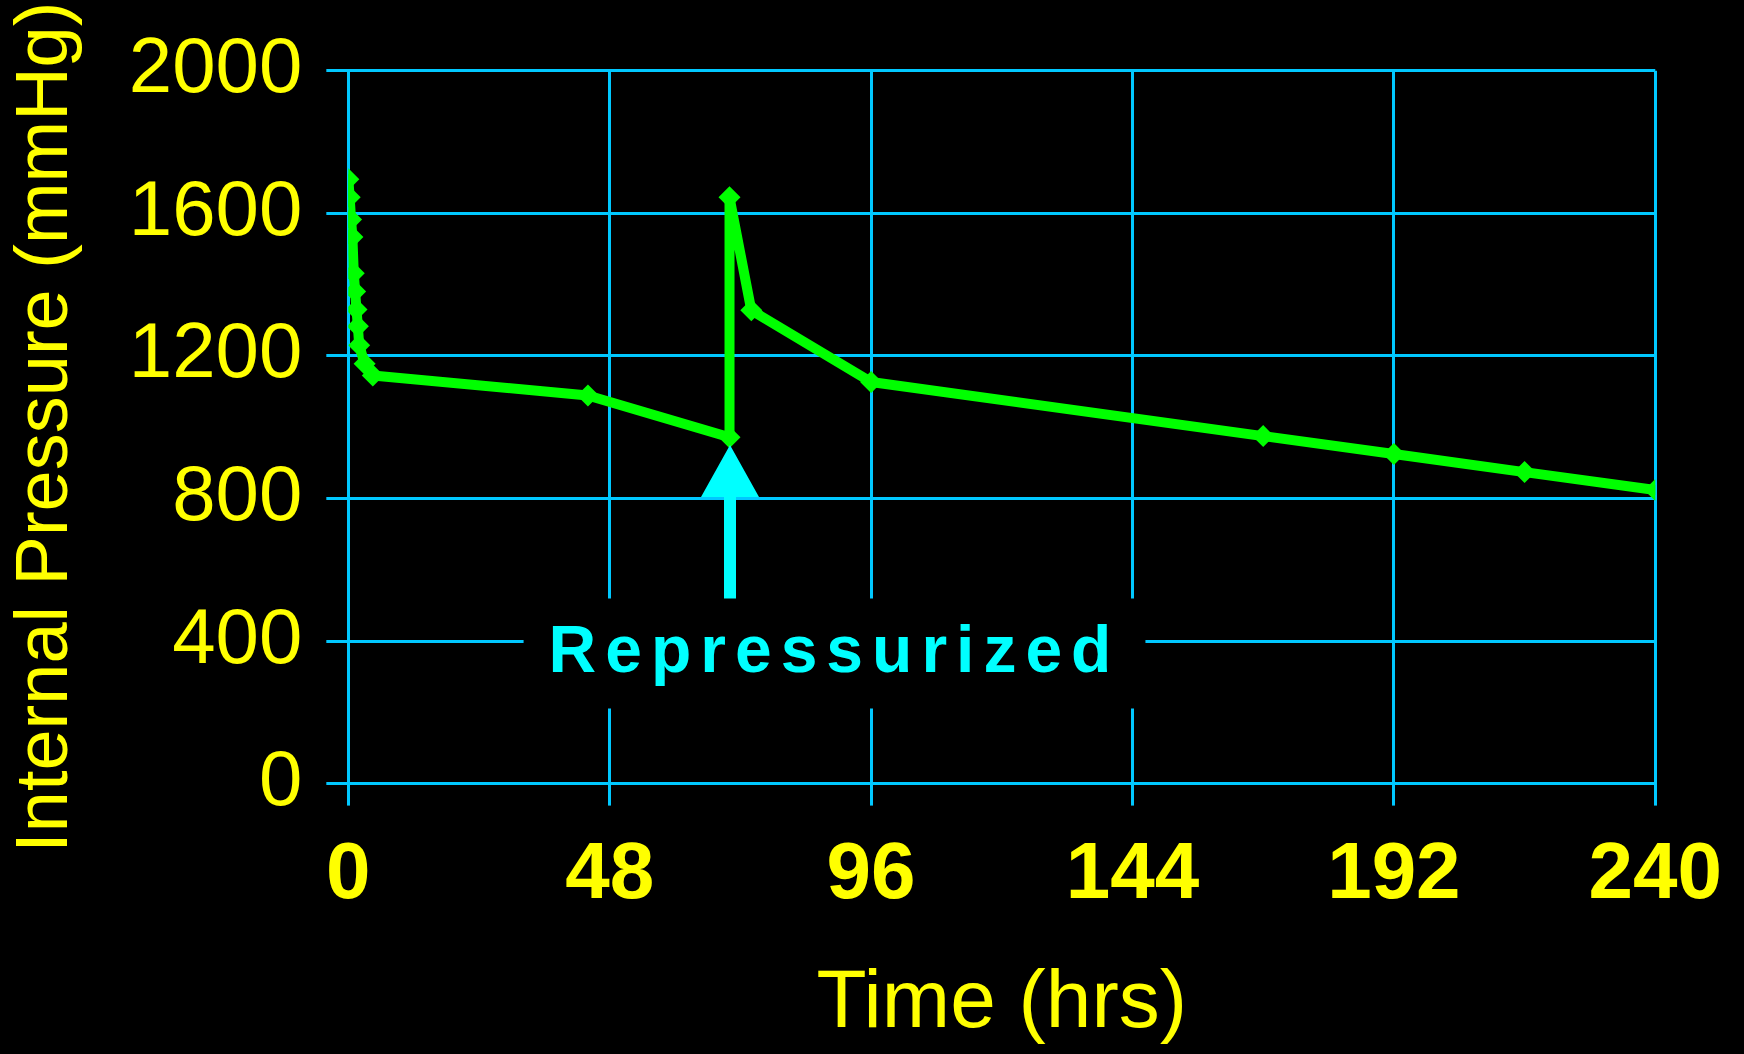  I want to click on x-axis-title: Time (hrs), so click(1002, 999).